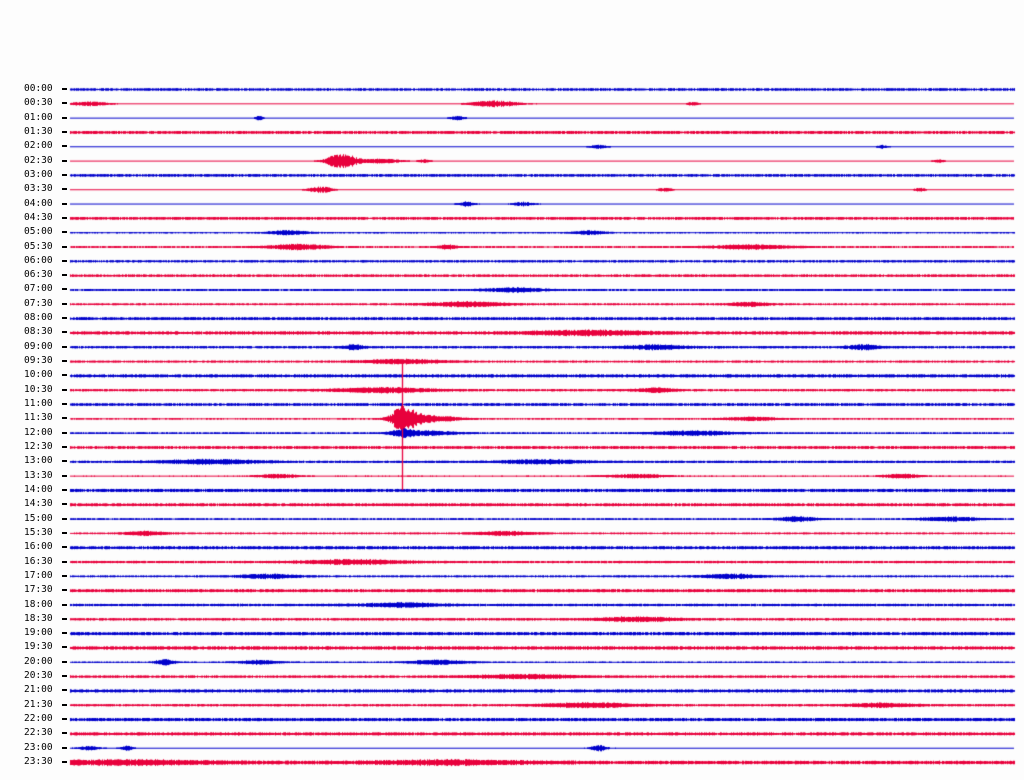 The width and height of the screenshot is (1024, 780). What do you see at coordinates (38, 762) in the screenshot?
I see `time-tick-label: 23:30` at bounding box center [38, 762].